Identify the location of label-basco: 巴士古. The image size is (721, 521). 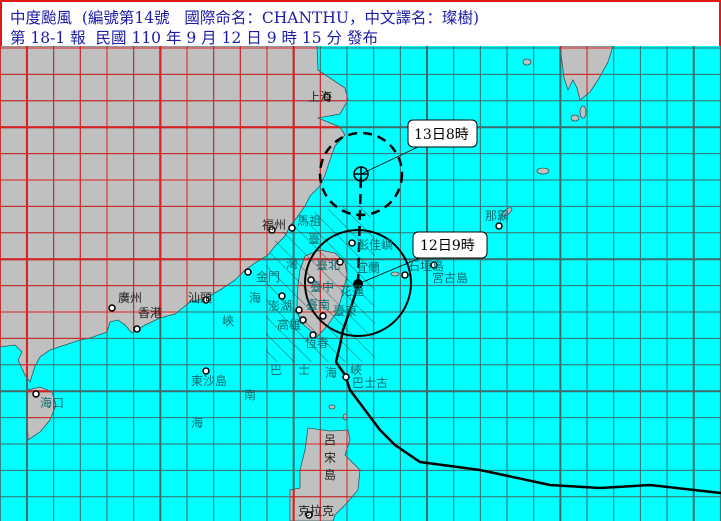
(370, 382).